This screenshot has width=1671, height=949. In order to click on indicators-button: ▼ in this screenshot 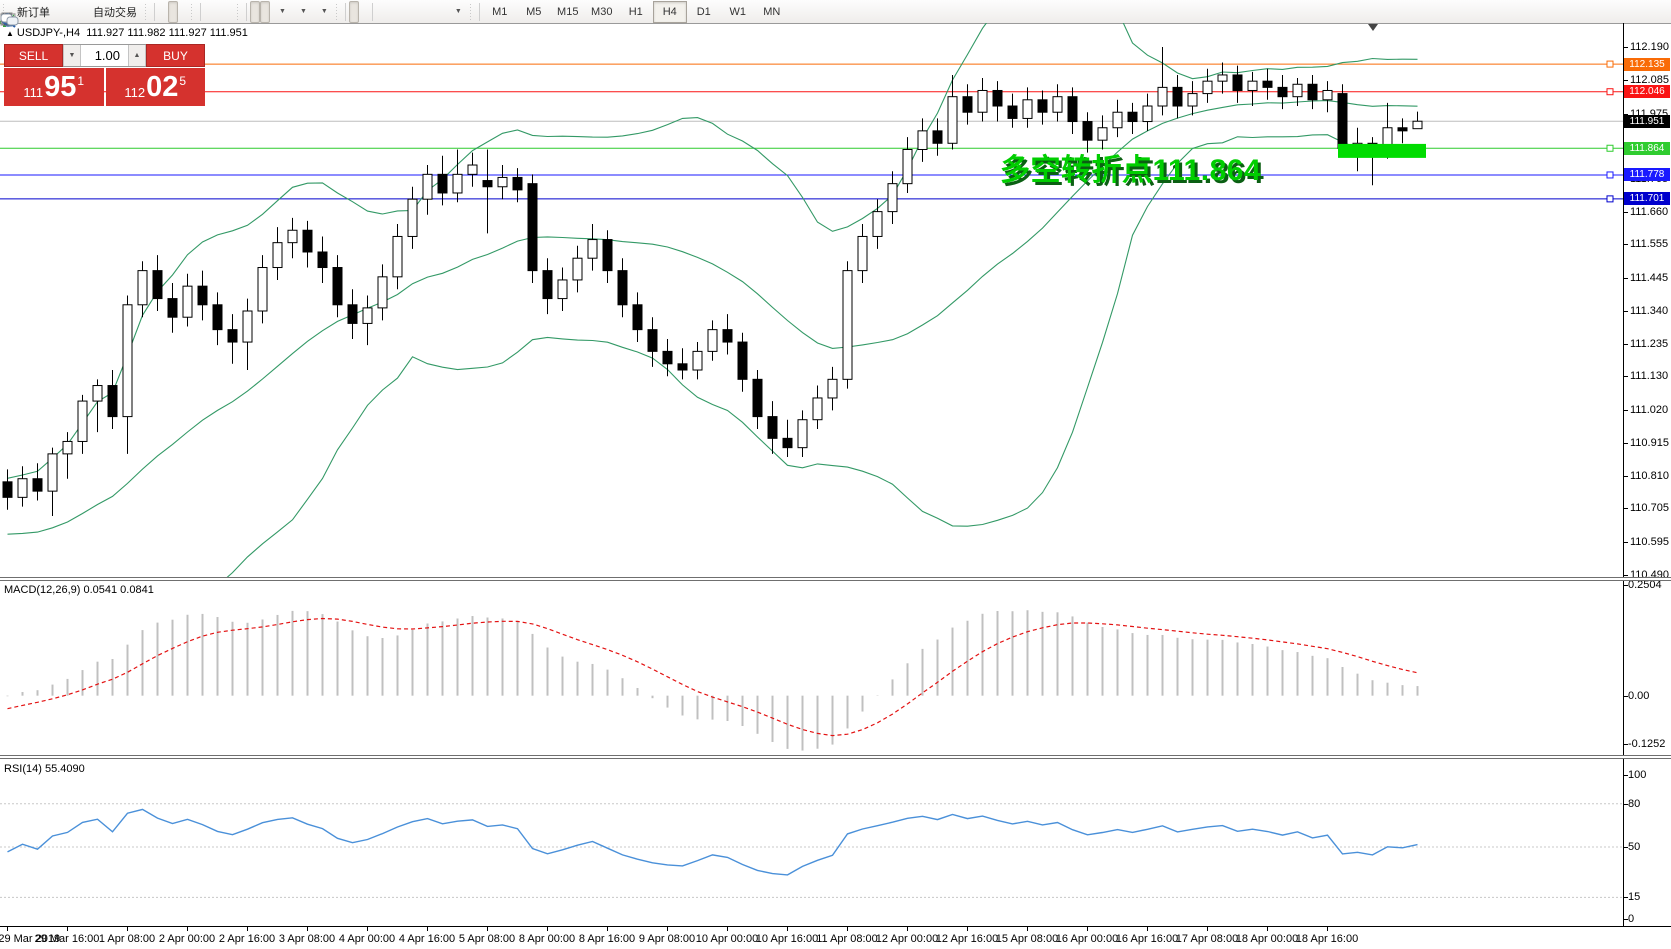, I will do `click(145, 14)`.